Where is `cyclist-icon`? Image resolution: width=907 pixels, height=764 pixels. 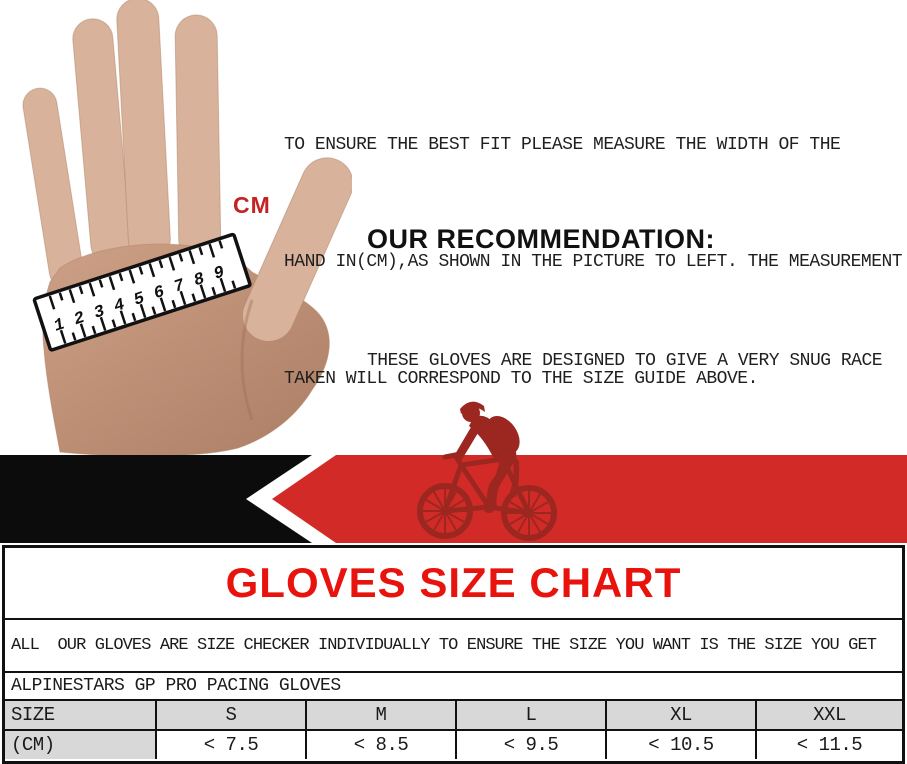
cyclist-icon is located at coordinates (487, 471).